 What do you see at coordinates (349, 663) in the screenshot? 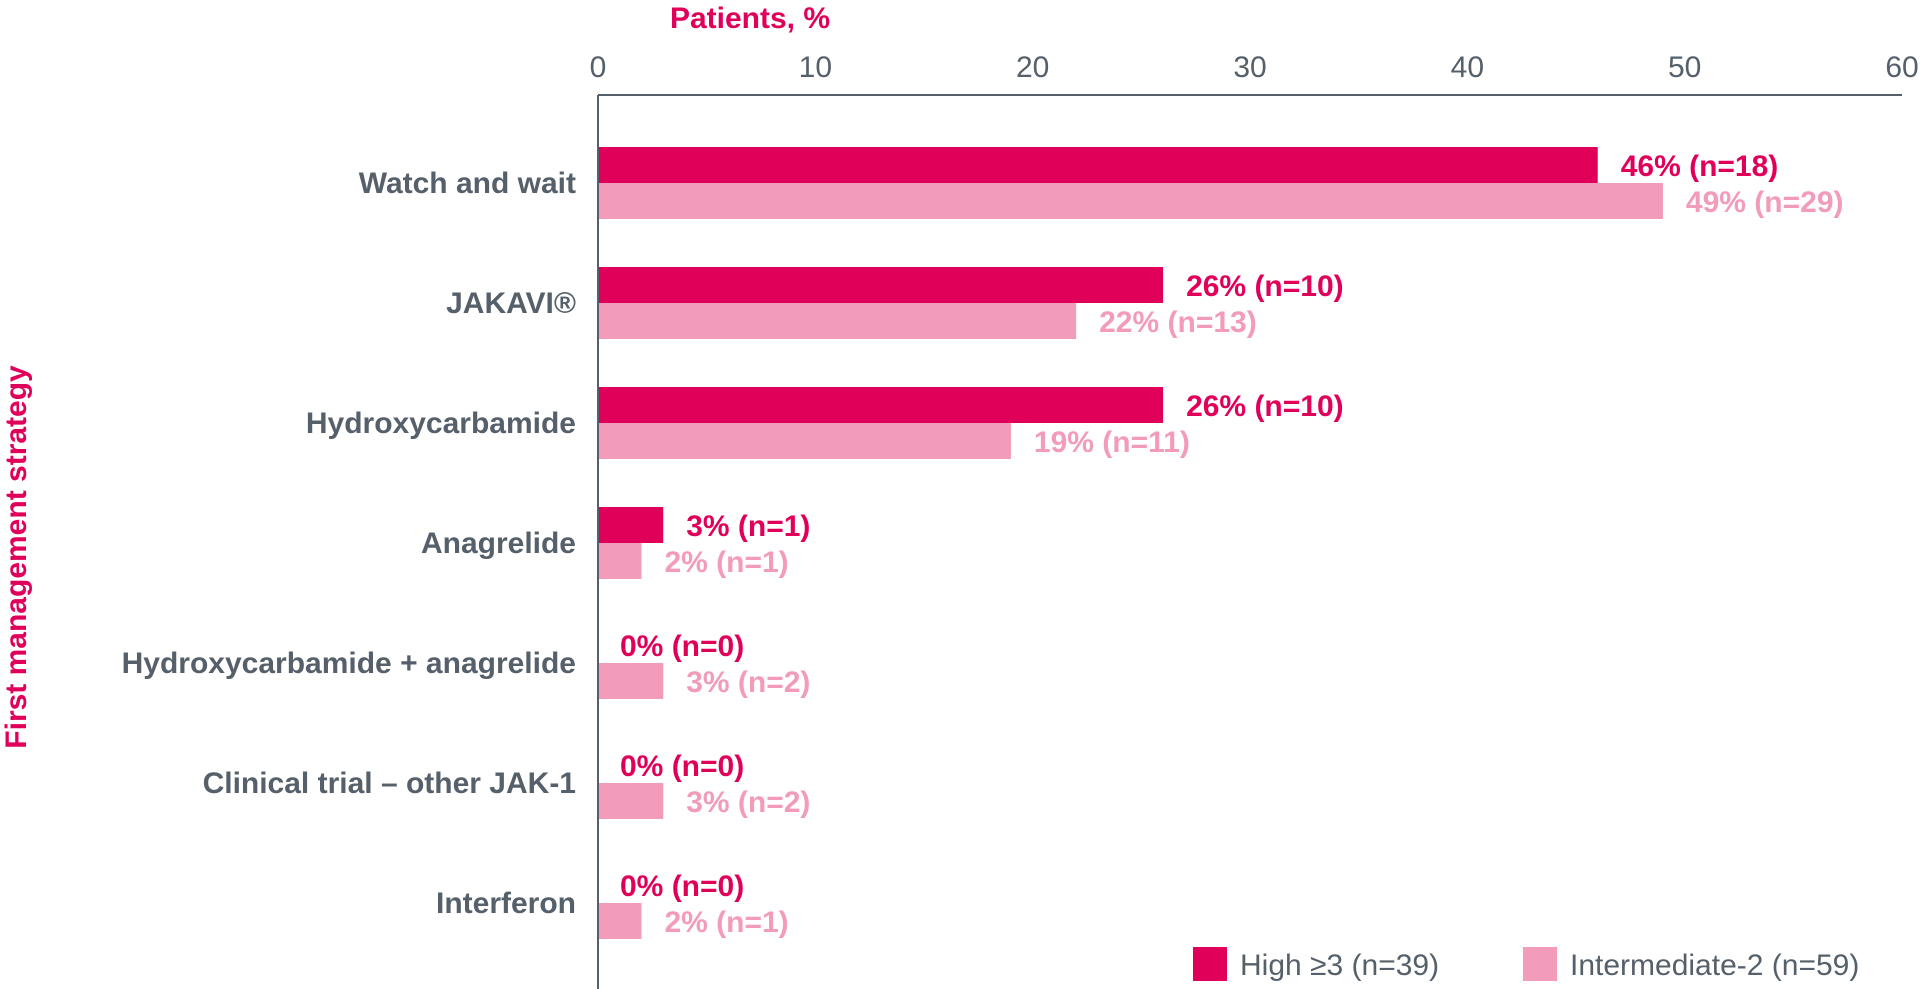
I see `category-label: Hydroxycarbamide + anagrelide` at bounding box center [349, 663].